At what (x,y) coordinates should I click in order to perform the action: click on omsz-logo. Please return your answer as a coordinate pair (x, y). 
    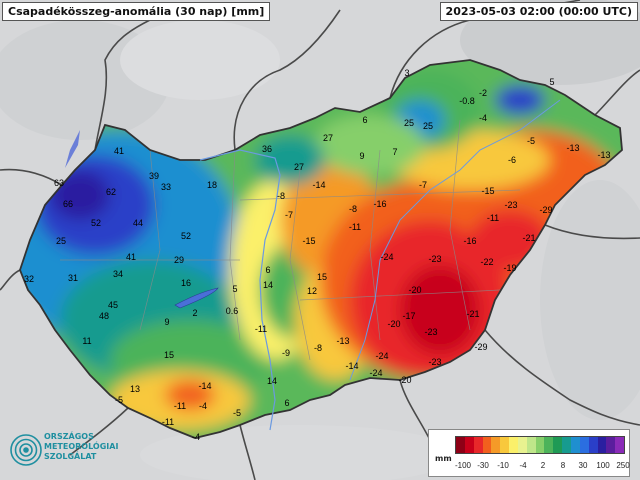
    Looking at the image, I should click on (26, 450).